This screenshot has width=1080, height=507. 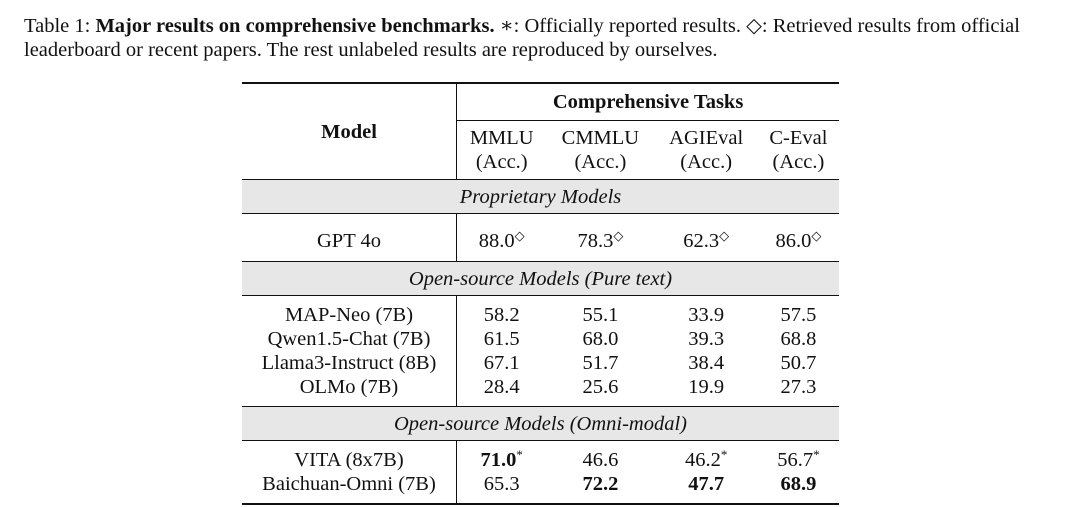 I want to click on score-value: 68.9, so click(x=798, y=484).